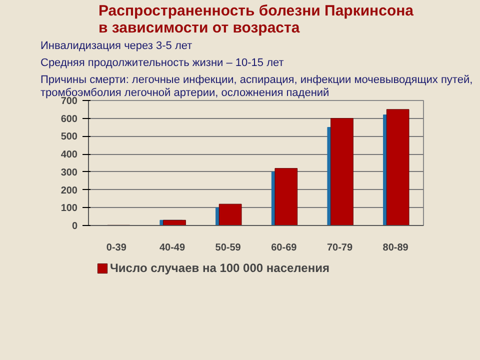 The width and height of the screenshot is (480, 360). Describe the element at coordinates (69, 137) in the screenshot. I see `y-tick-label: 500` at that location.